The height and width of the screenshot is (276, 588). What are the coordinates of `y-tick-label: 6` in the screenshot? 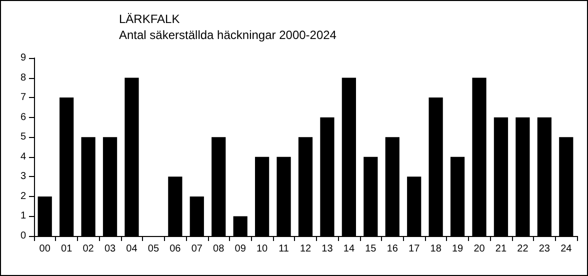 It's located at (23, 117).